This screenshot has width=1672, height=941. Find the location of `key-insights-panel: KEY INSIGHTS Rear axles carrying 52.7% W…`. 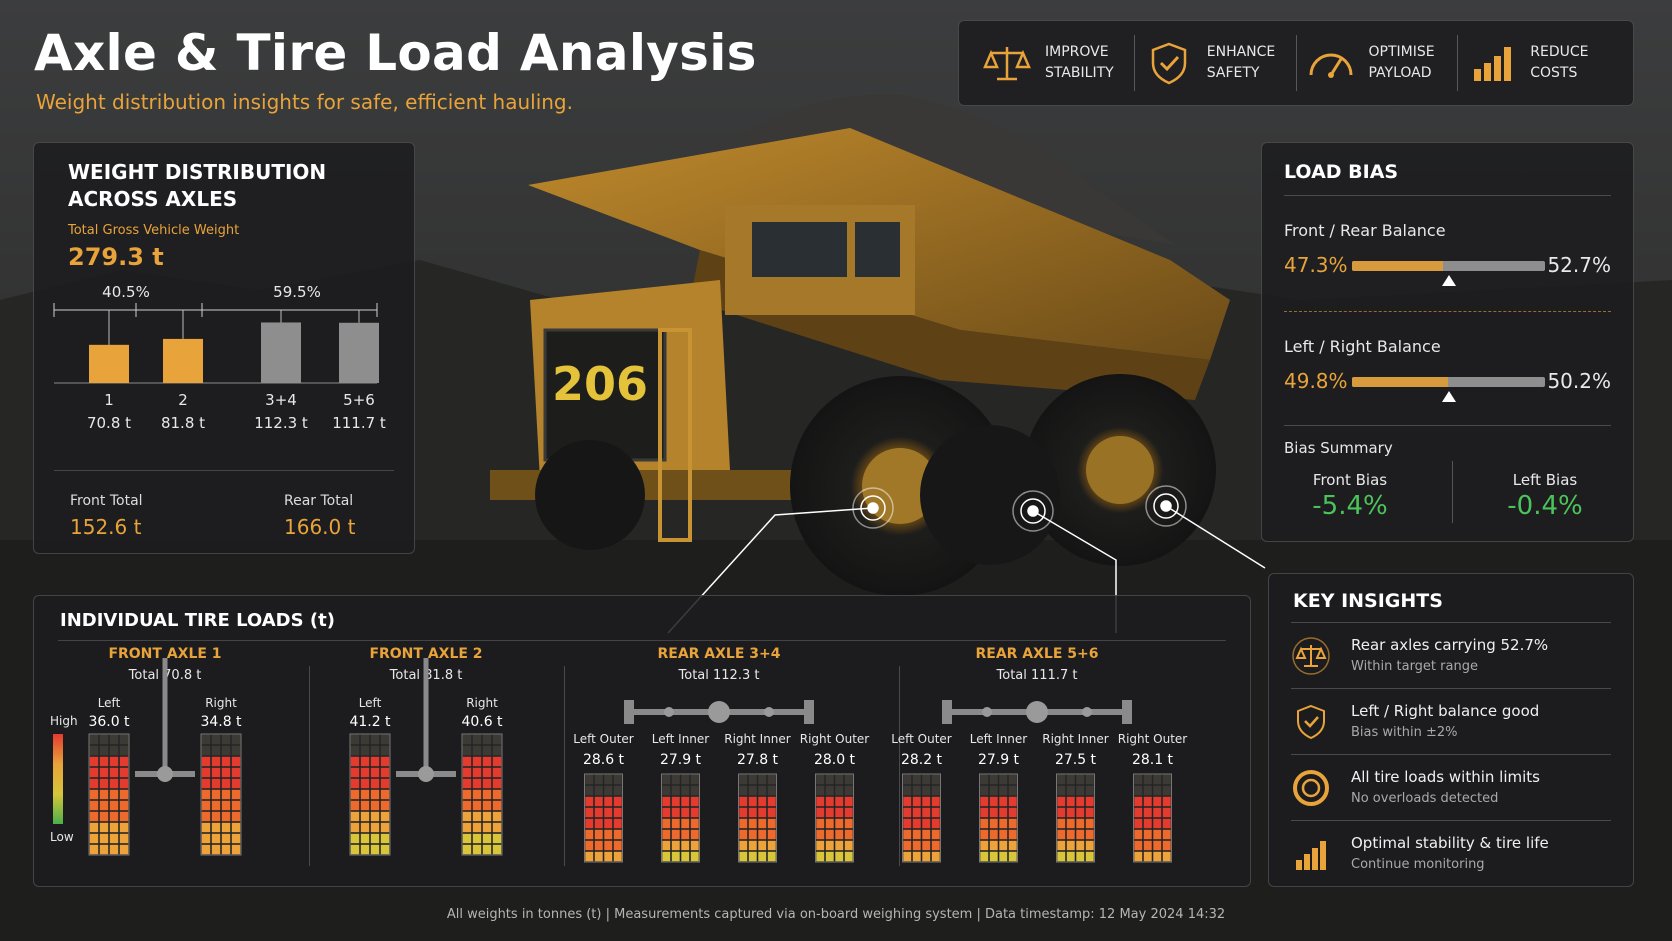

key-insights-panel: KEY INSIGHTS Rear axles carrying 52.7% W… is located at coordinates (1451, 730).